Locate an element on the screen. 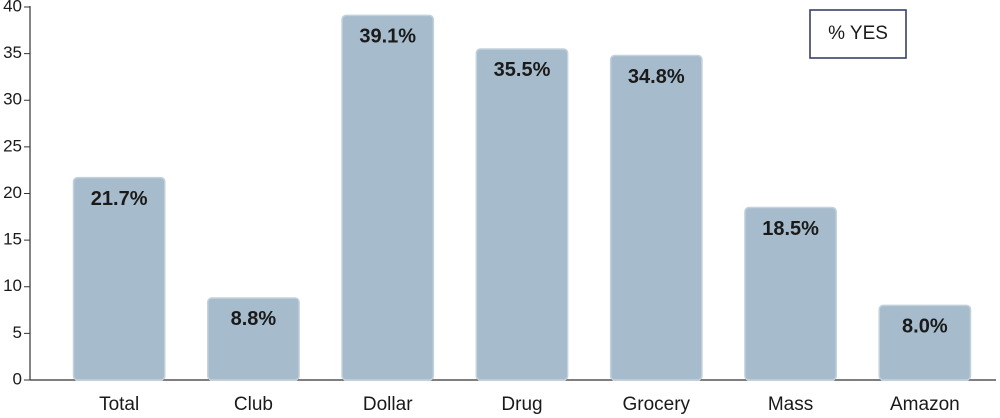  y-tick-label: 35 is located at coordinates (12, 52).